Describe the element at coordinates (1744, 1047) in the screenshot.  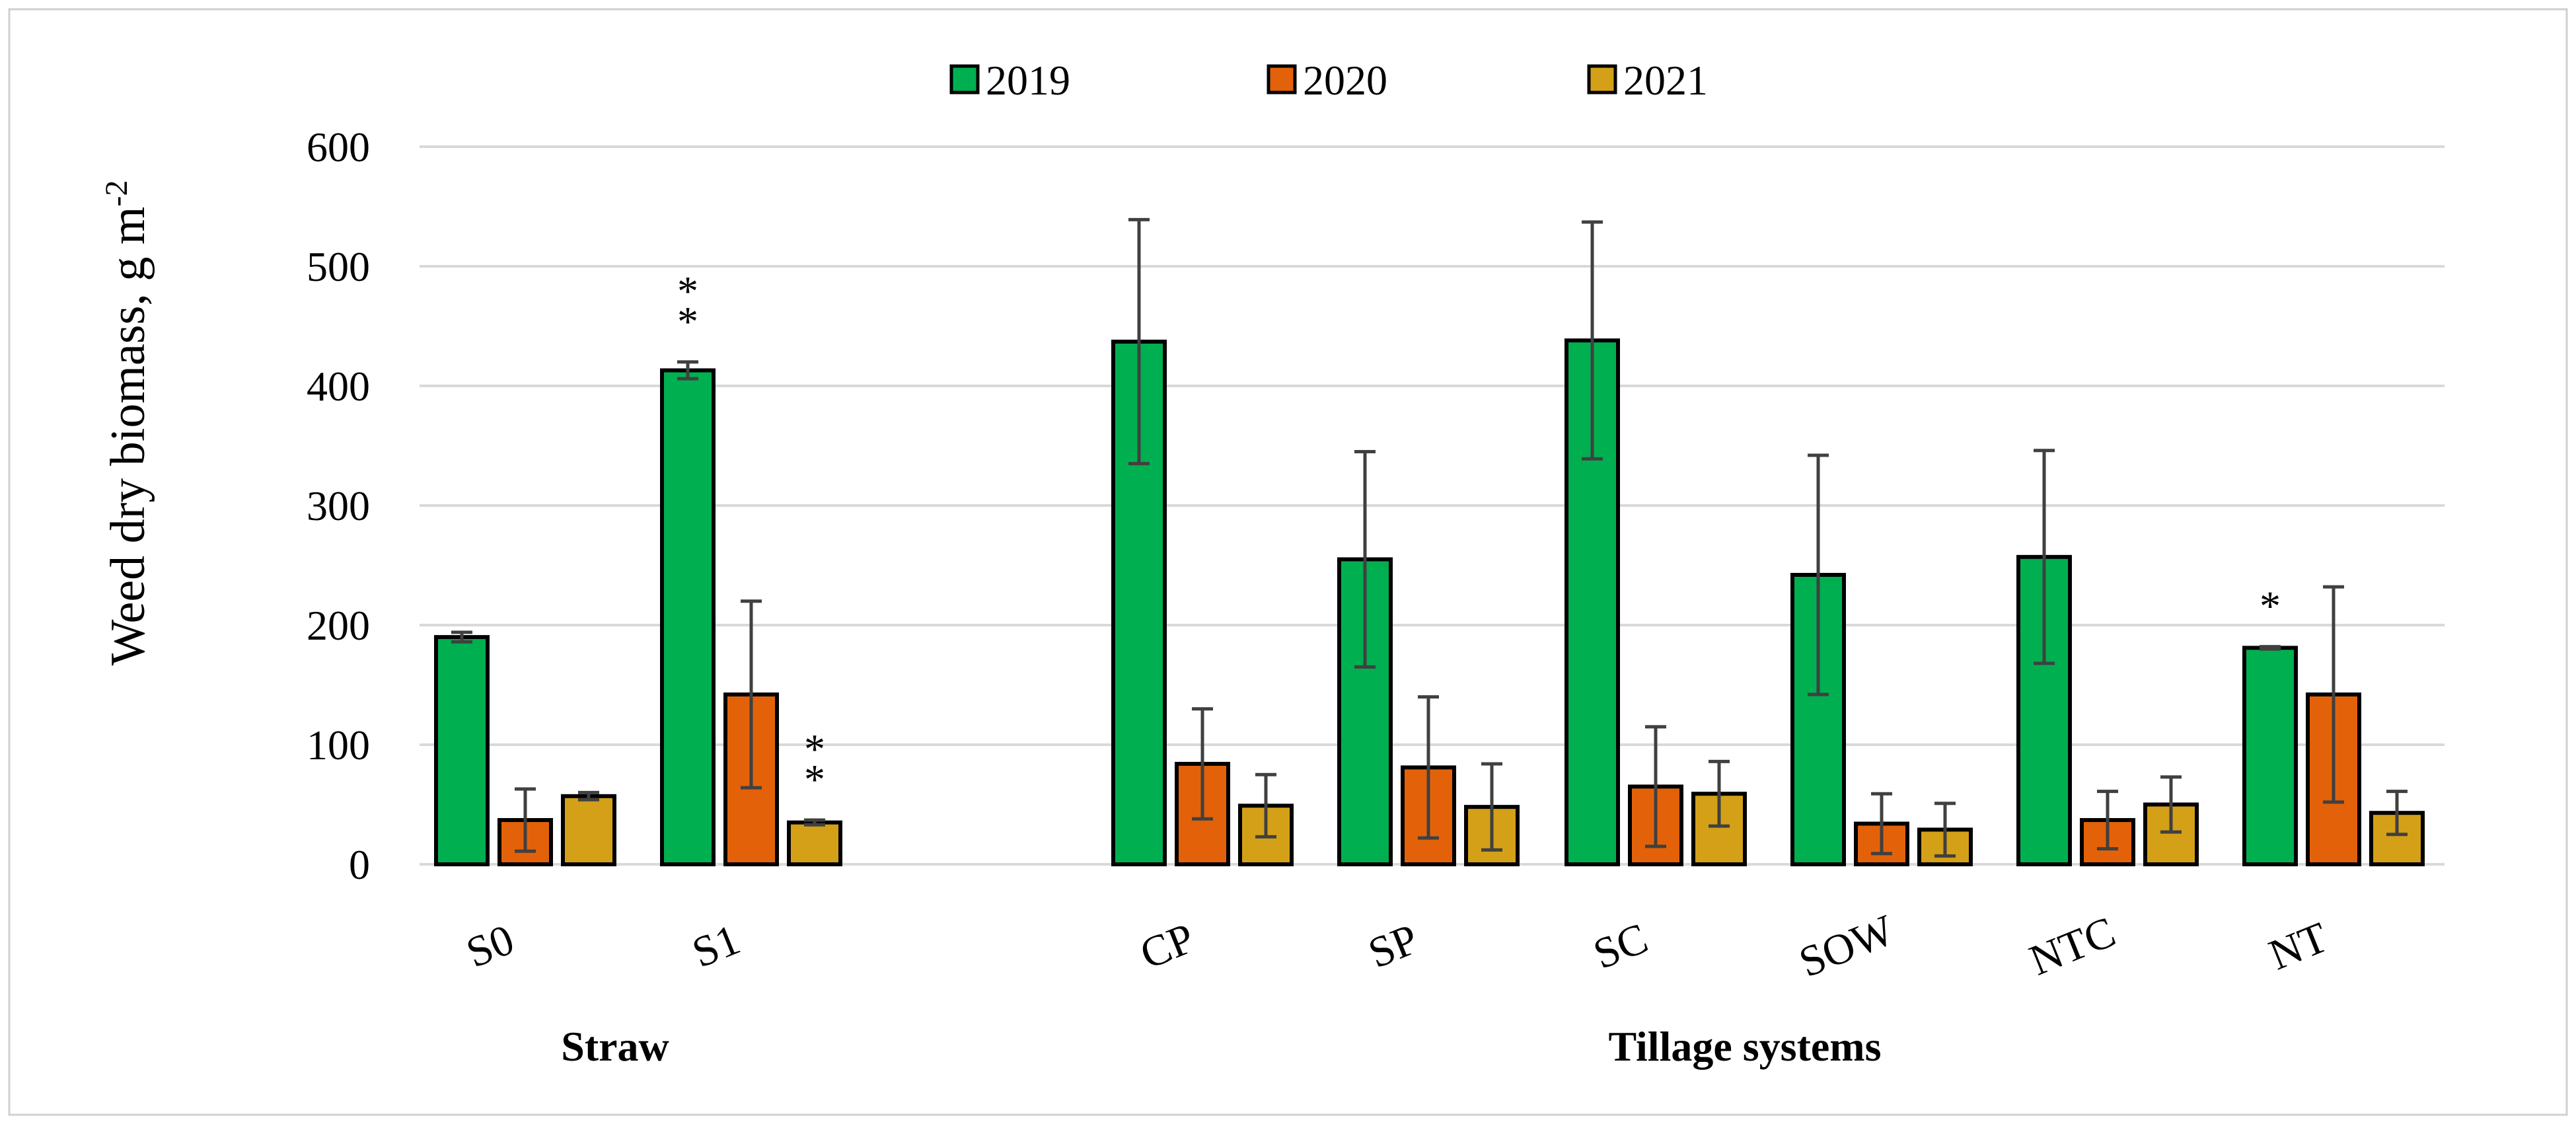
I see `group-label-1: Tillage systems` at that location.